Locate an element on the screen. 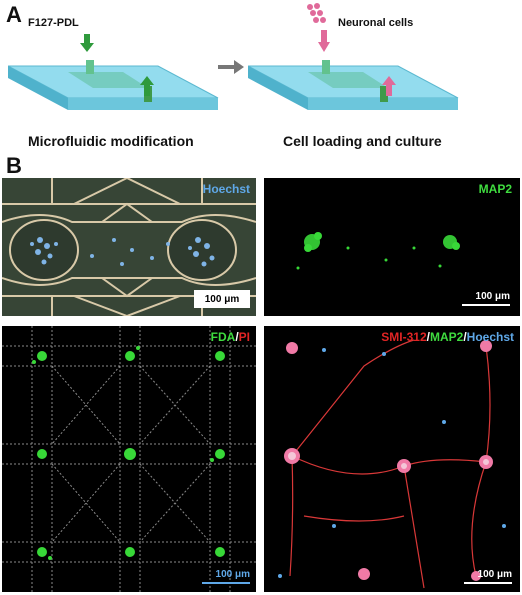  stain-label: Hoechst is located at coordinates (226, 189).